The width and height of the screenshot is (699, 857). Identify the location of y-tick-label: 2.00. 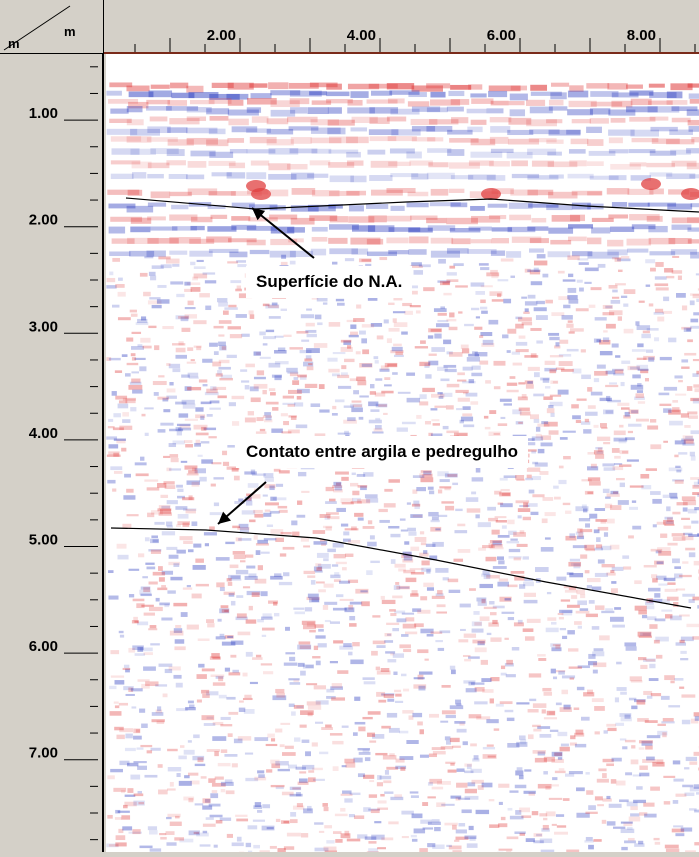
(43, 220).